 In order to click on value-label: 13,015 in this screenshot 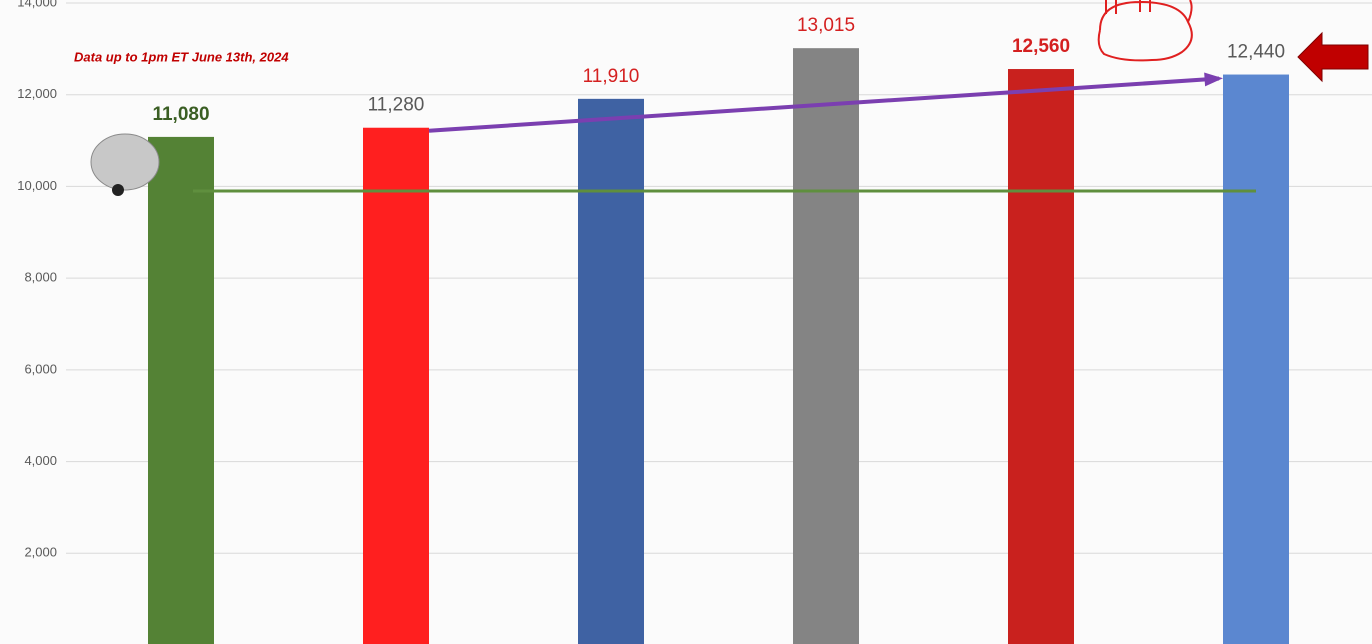, I will do `click(826, 25)`.